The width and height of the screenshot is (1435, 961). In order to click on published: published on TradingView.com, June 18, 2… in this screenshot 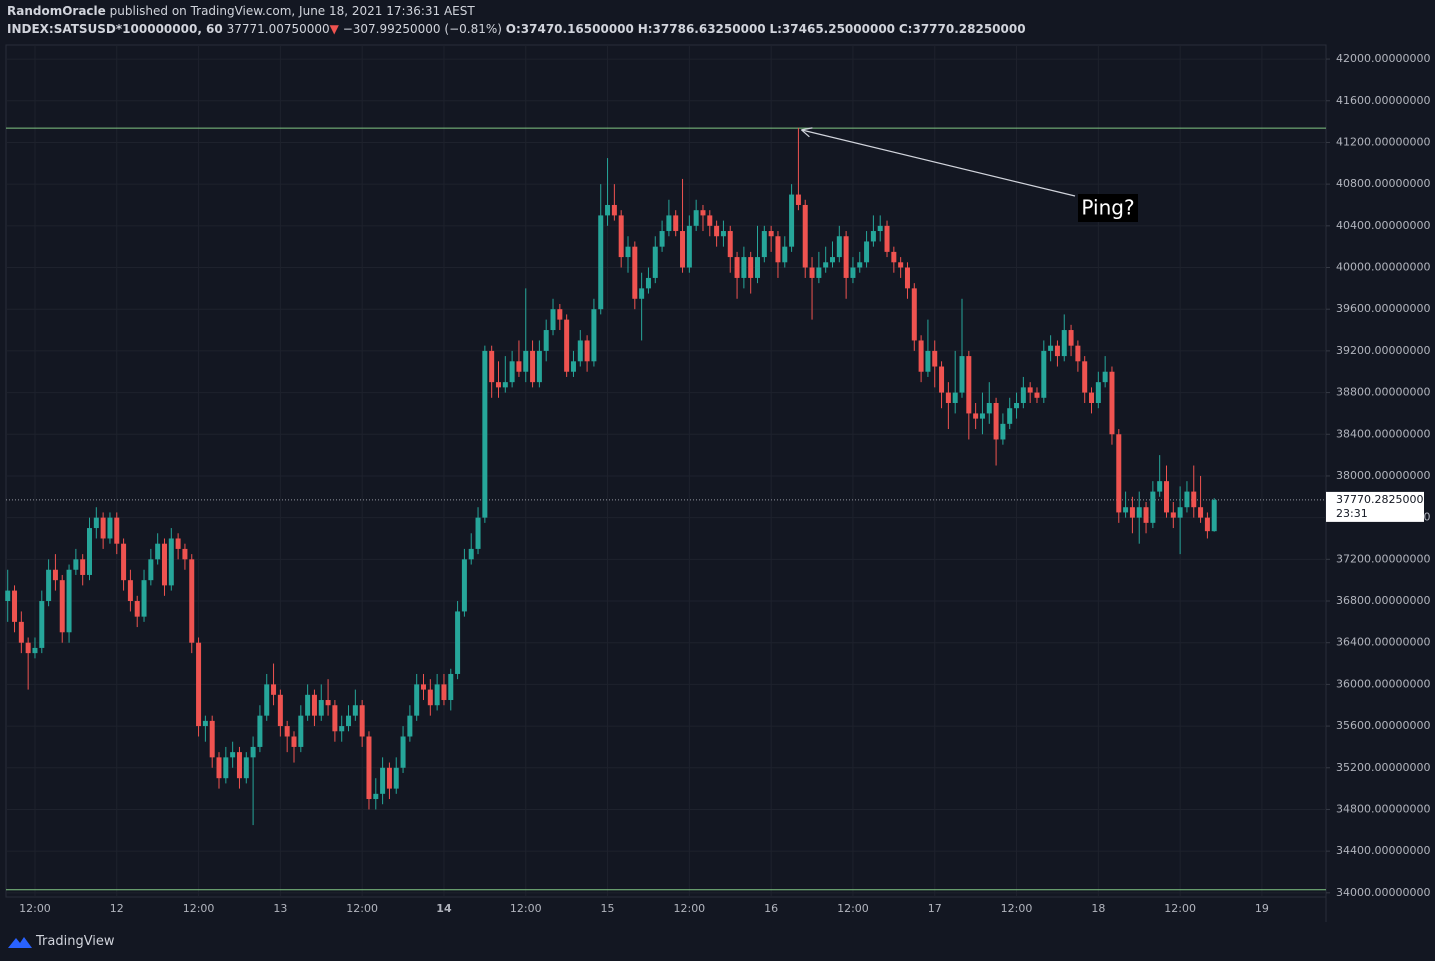, I will do `click(292, 11)`.